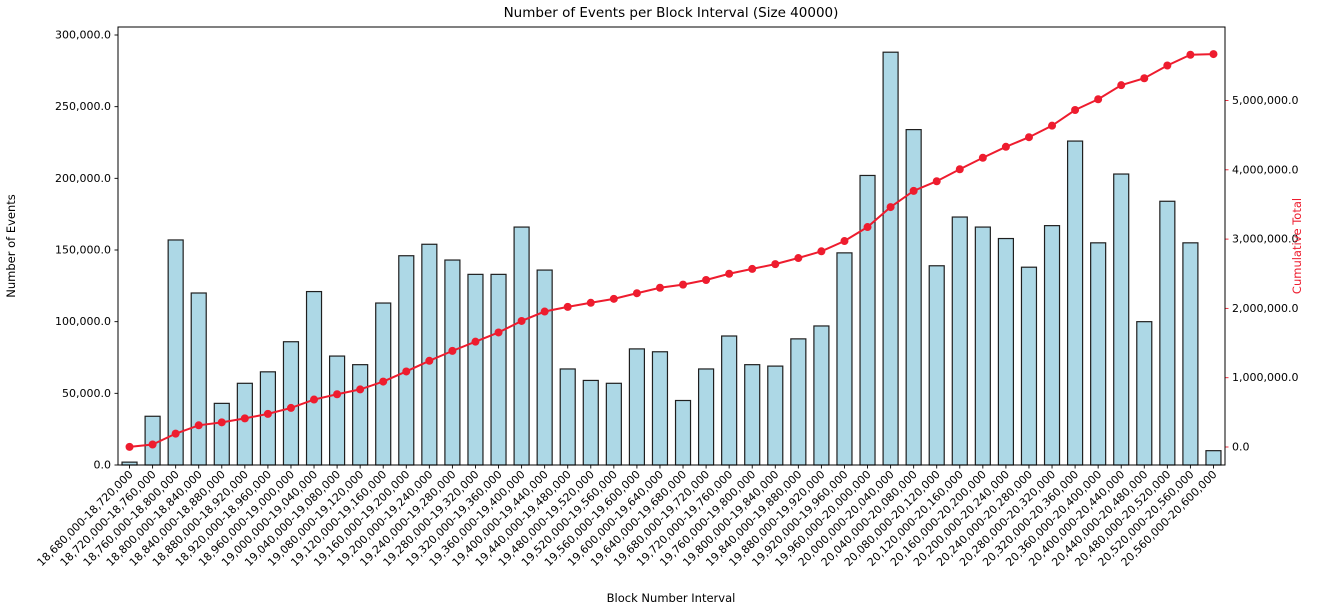  Describe the element at coordinates (798, 402) in the screenshot. I see `bar-19,840,000-19,880,000` at that location.